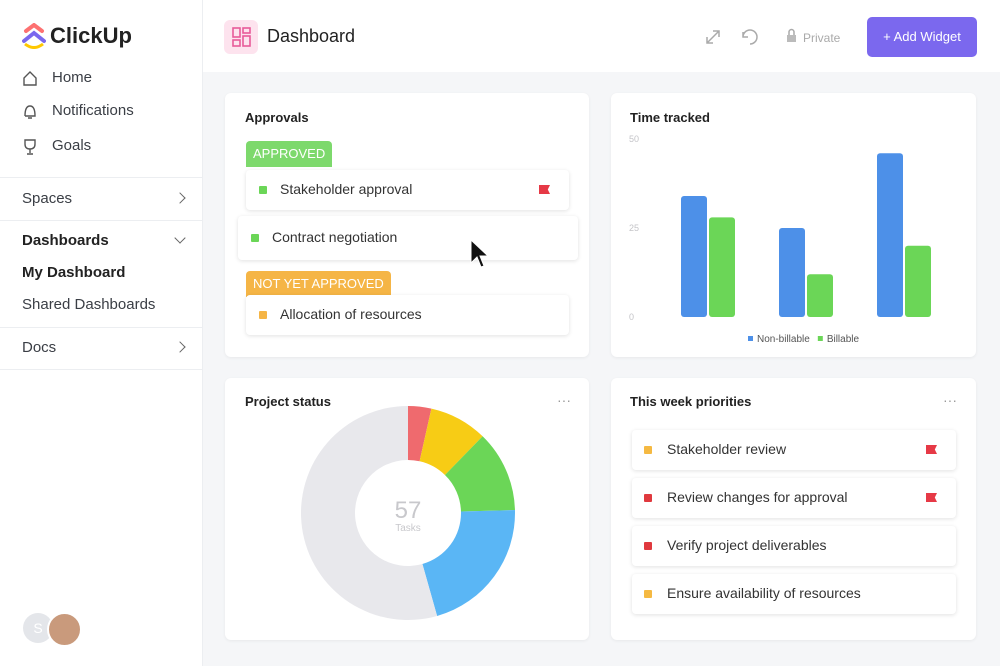 Image resolution: width=1000 pixels, height=666 pixels. What do you see at coordinates (74, 272) in the screenshot?
I see `section: My Dashboard` at bounding box center [74, 272].